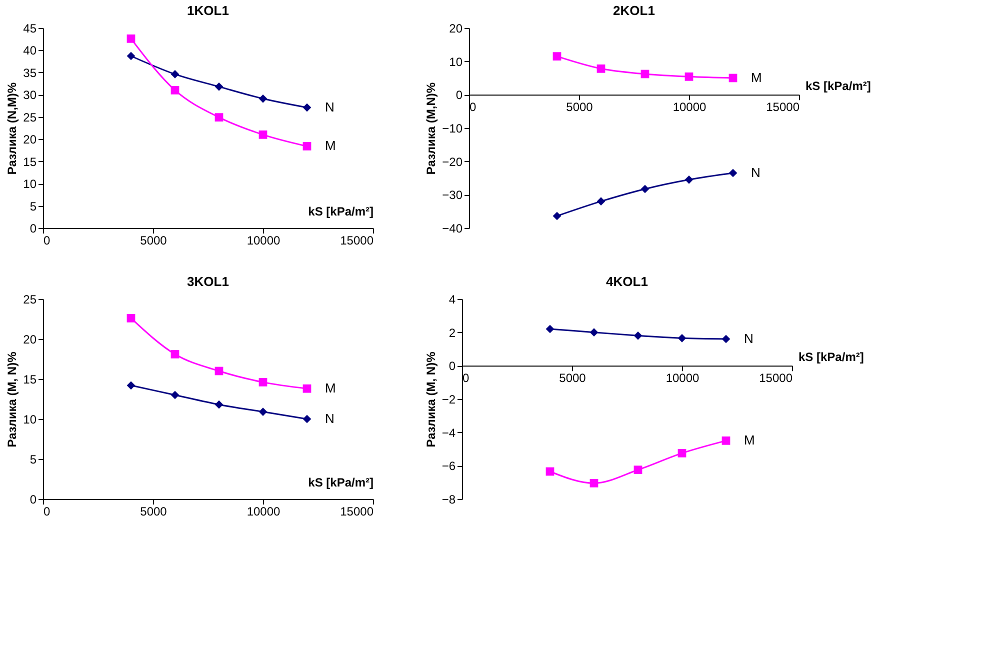 This screenshot has width=994, height=653. I want to click on chart-title: 2KOL1, so click(634, 10).